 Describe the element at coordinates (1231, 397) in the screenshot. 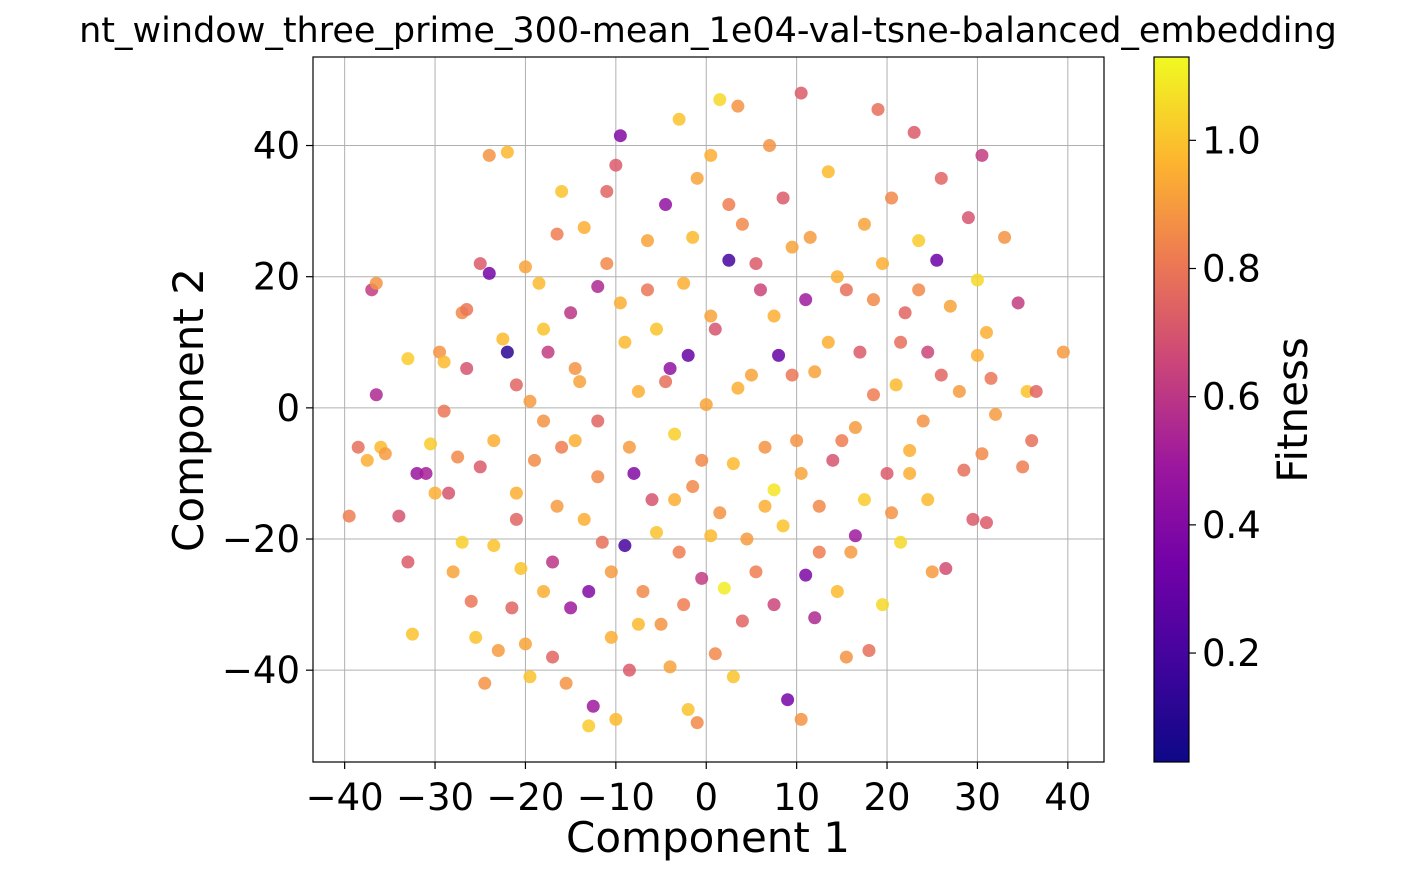

I see `colorbar-tick-label: 0.6` at that location.